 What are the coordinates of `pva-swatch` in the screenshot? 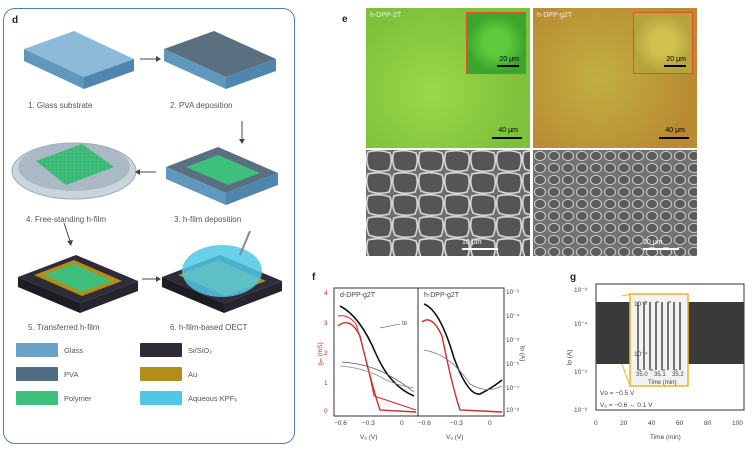 It's located at (37, 374).